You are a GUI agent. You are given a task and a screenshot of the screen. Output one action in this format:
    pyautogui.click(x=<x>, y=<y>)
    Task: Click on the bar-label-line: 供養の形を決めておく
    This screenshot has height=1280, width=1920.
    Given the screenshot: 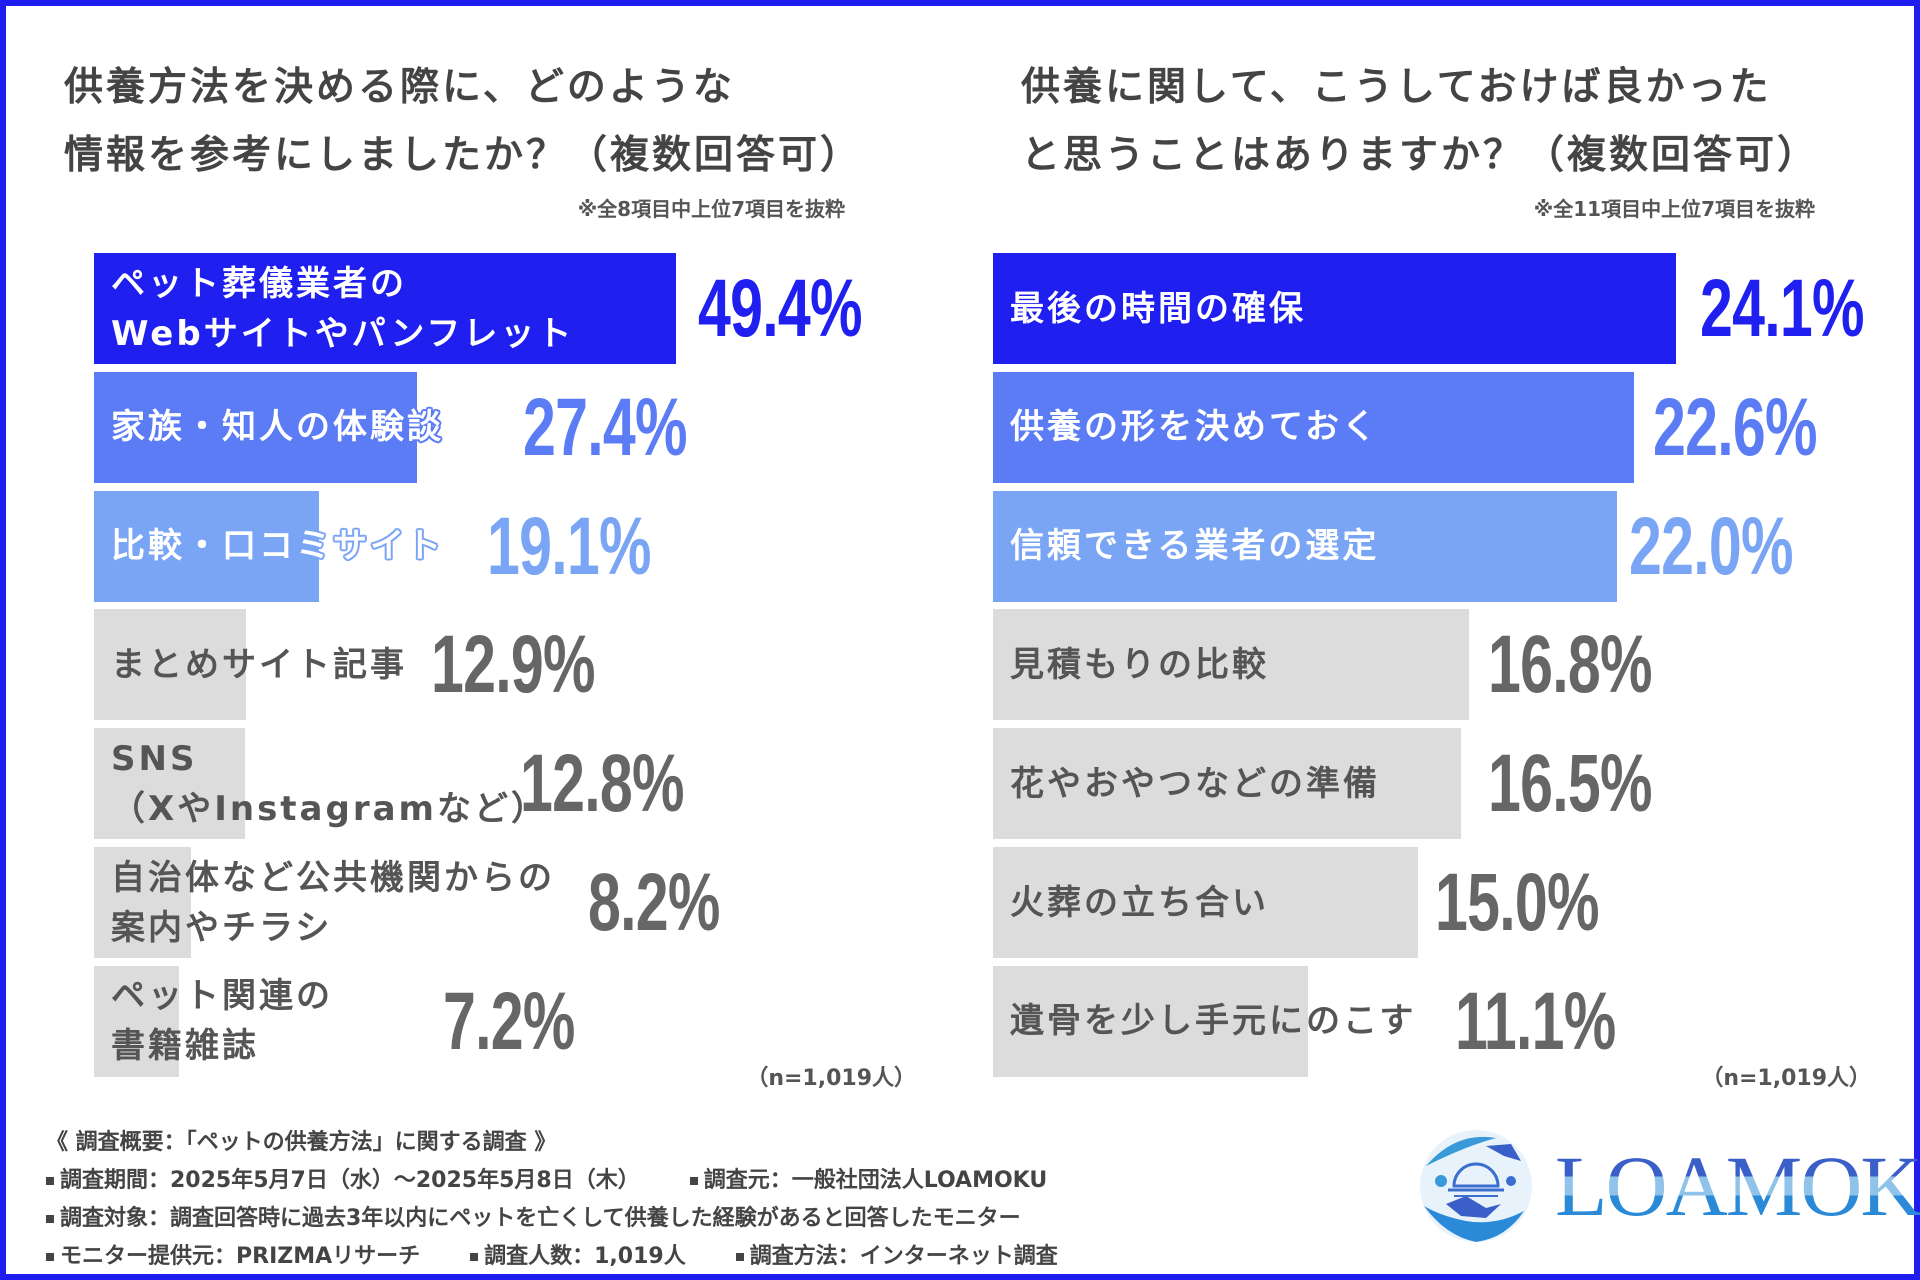 What is the action you would take?
    pyautogui.click(x=1194, y=427)
    